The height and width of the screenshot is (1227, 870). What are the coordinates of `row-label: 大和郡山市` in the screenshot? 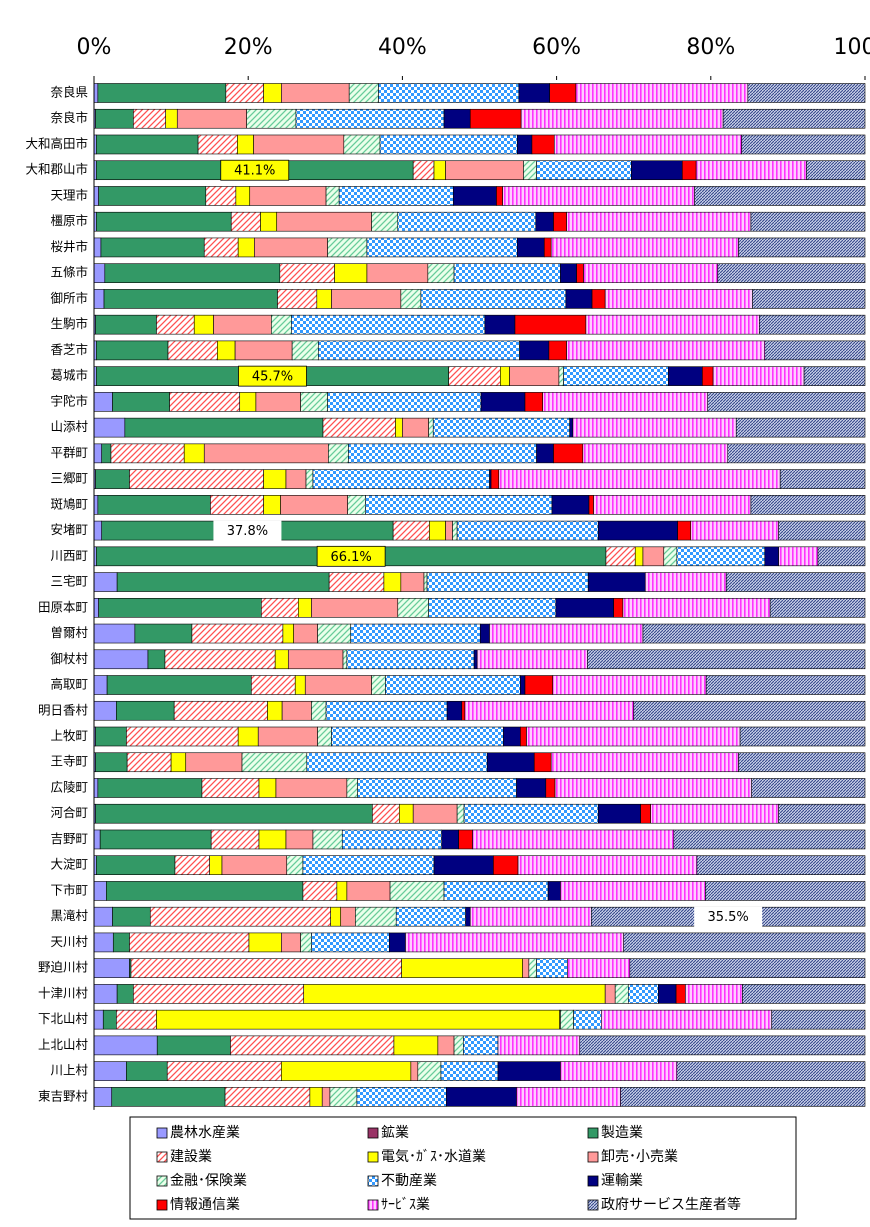 It's located at (56, 169).